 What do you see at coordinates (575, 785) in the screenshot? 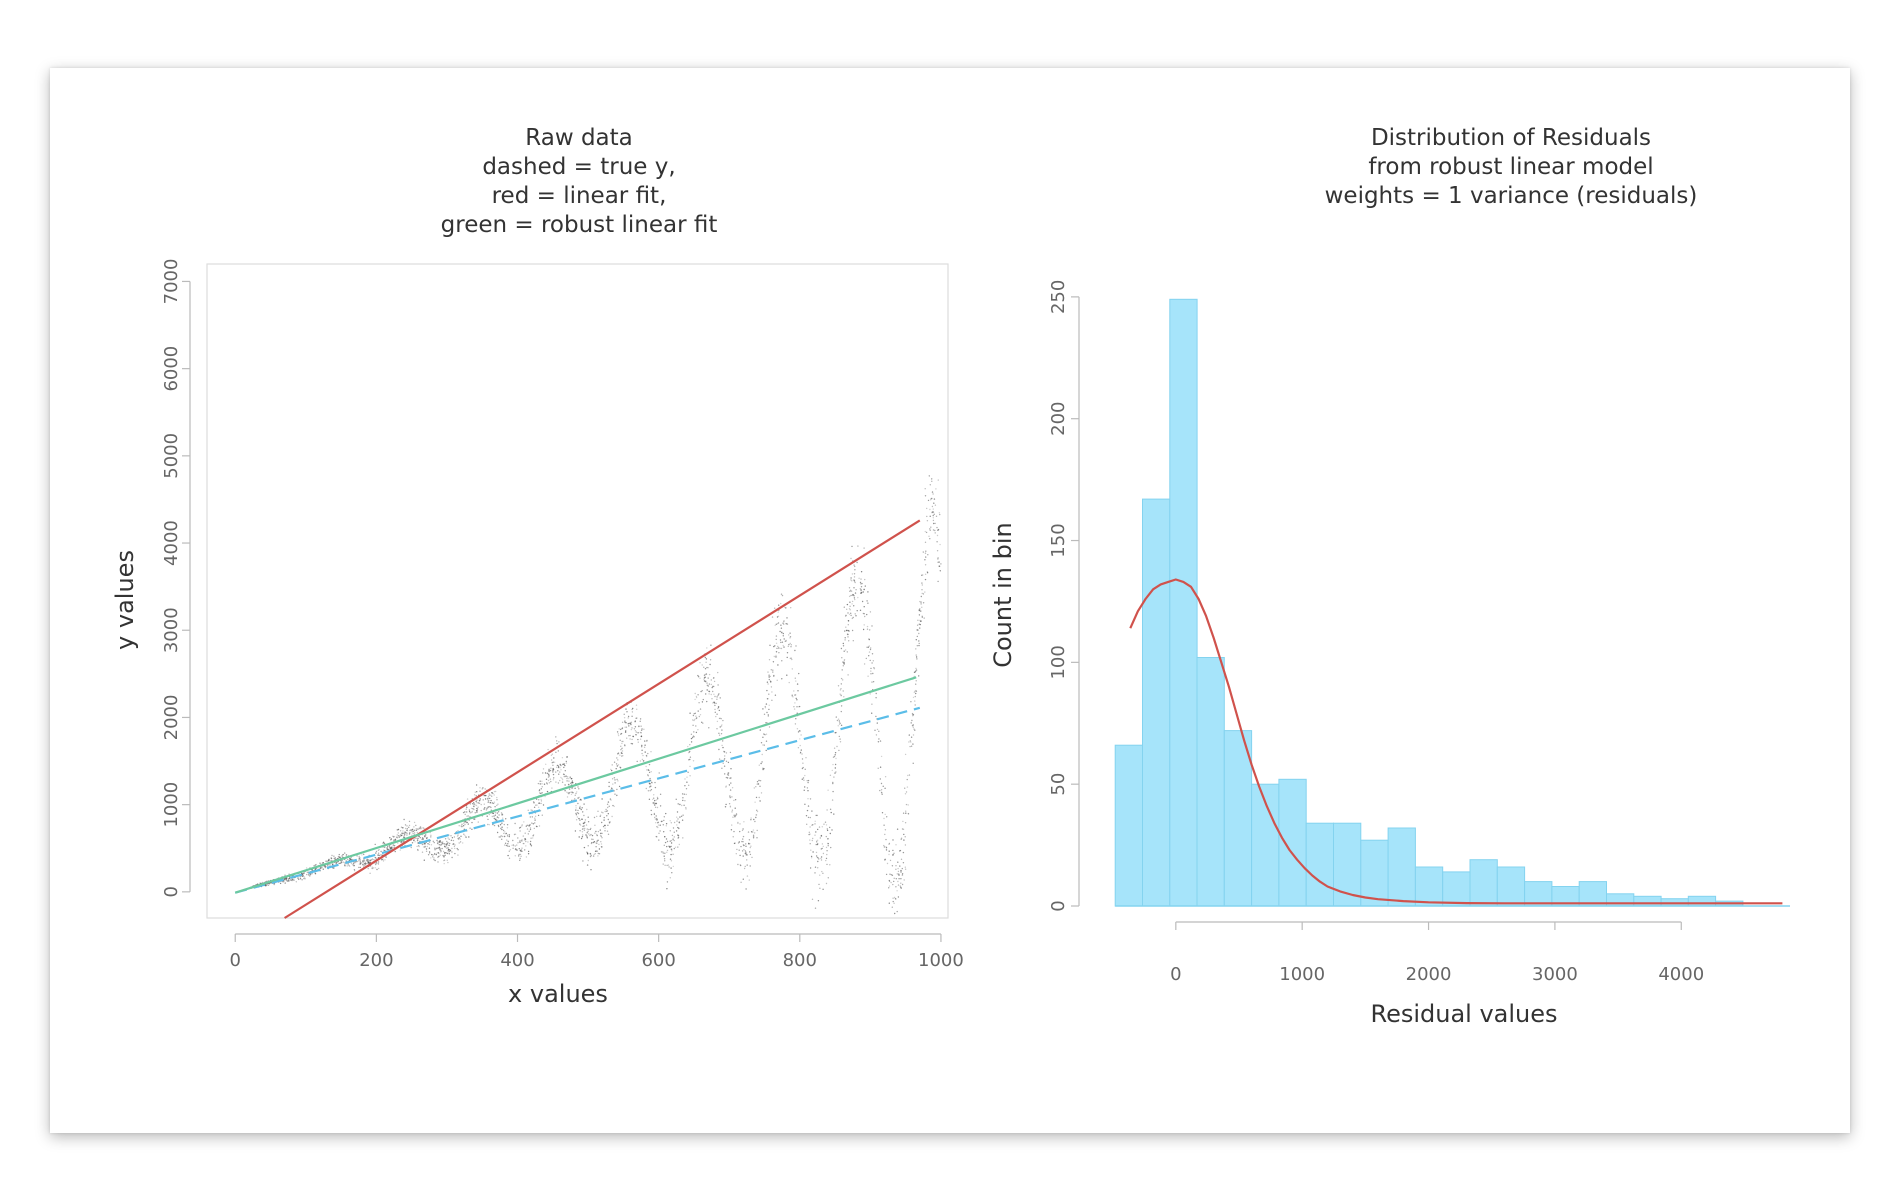
I see `series-line-robust-linear-fit` at bounding box center [575, 785].